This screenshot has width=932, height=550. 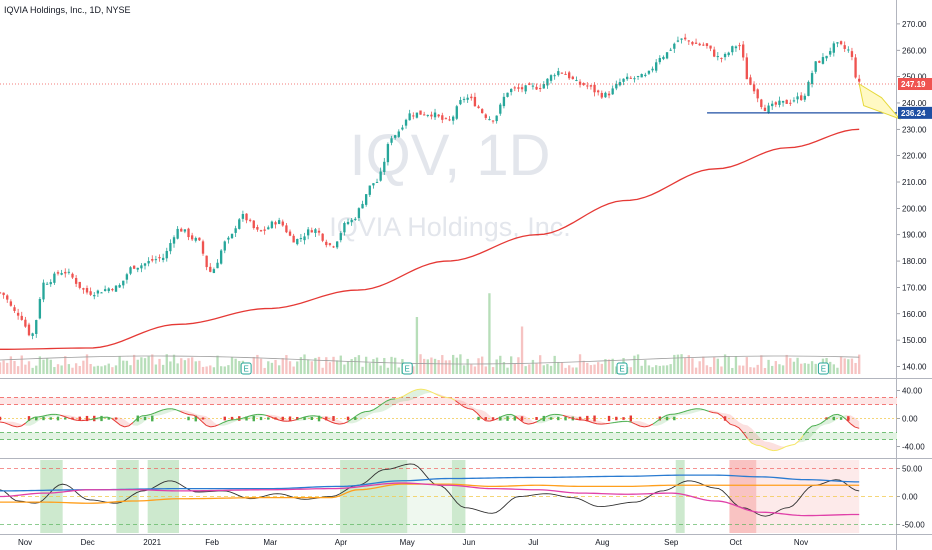 What do you see at coordinates (450, 227) in the screenshot?
I see `watermark-company: IQVIA Holdings, Inc.` at bounding box center [450, 227].